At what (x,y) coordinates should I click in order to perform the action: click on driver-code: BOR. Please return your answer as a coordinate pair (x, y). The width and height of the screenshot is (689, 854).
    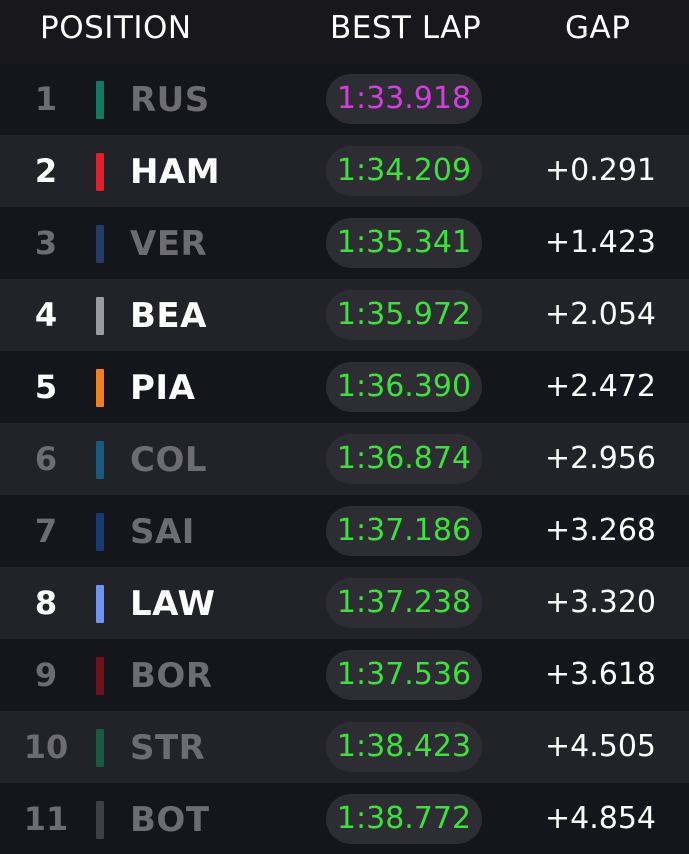
    Looking at the image, I should click on (171, 676).